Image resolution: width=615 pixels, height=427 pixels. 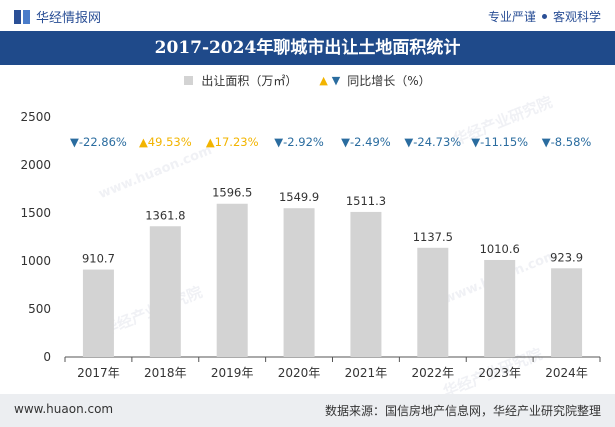 What do you see at coordinates (98, 373) in the screenshot?
I see `x-tick-label: 2017年` at bounding box center [98, 373].